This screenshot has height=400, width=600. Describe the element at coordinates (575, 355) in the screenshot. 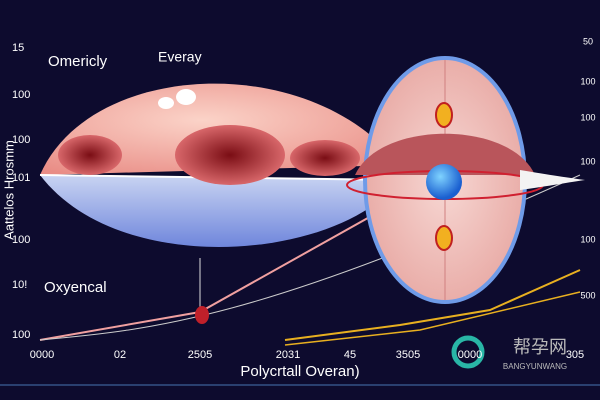

I see `bottom-tick: 305` at that location.